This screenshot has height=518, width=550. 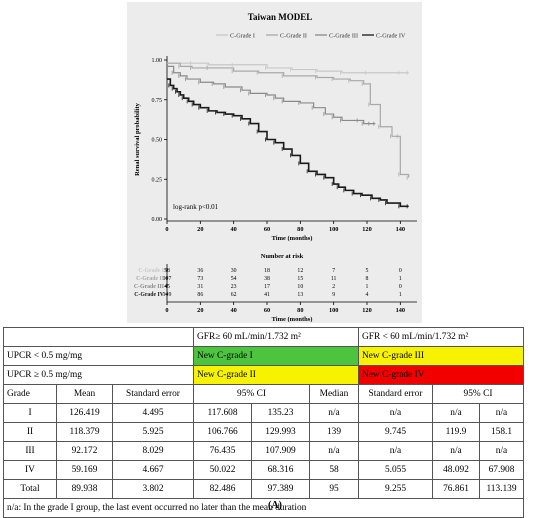 I want to click on risk-x-tick-label: 60, so click(x=267, y=310).